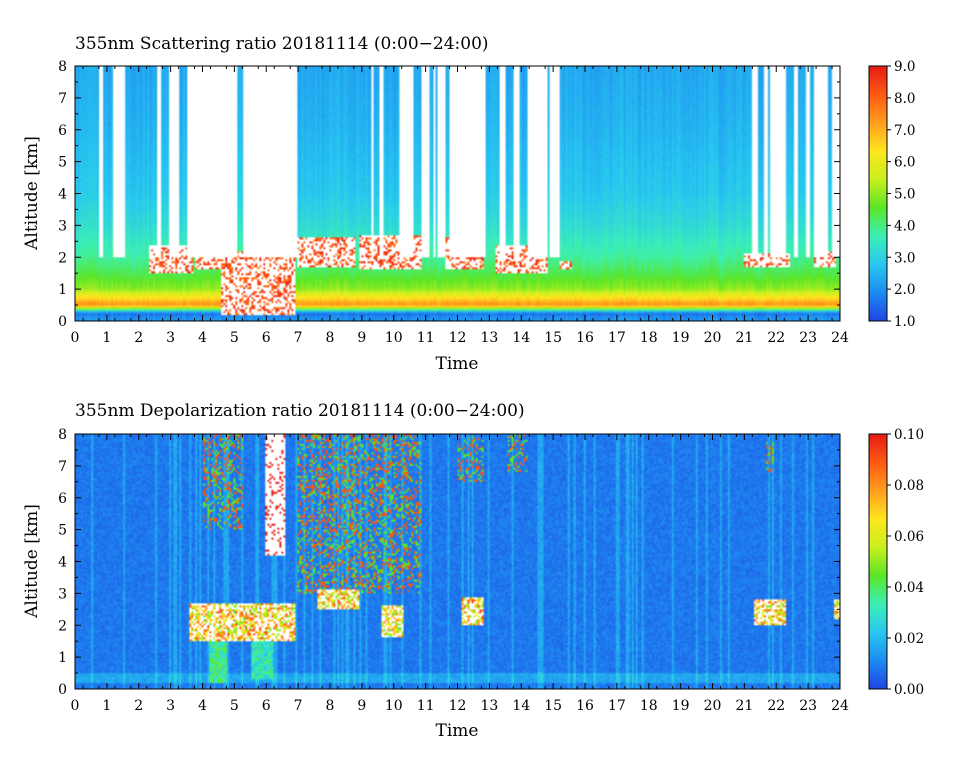 The height and width of the screenshot is (770, 960). What do you see at coordinates (904, 258) in the screenshot?
I see `colorbar-tick-label: 3.0` at bounding box center [904, 258].